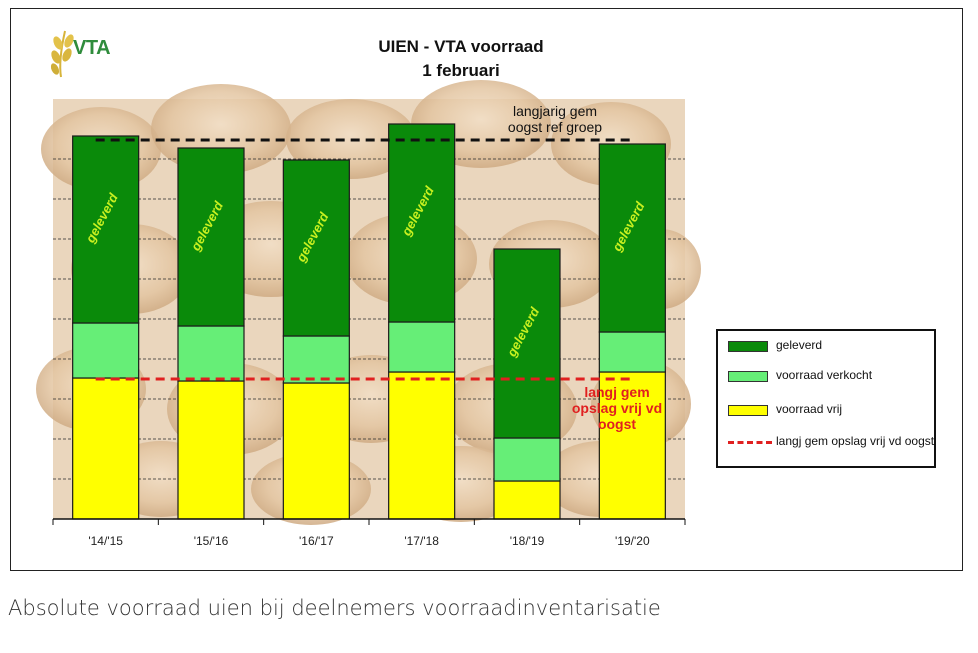  I want to click on reference-annotation-red-3: oogst, so click(617, 424).